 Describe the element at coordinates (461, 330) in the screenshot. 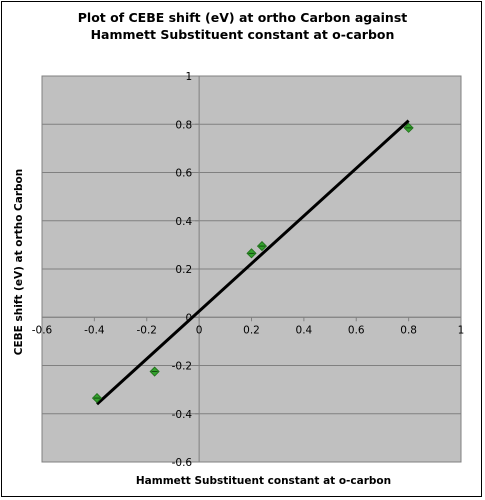

I see `x-tick-label: 1` at that location.